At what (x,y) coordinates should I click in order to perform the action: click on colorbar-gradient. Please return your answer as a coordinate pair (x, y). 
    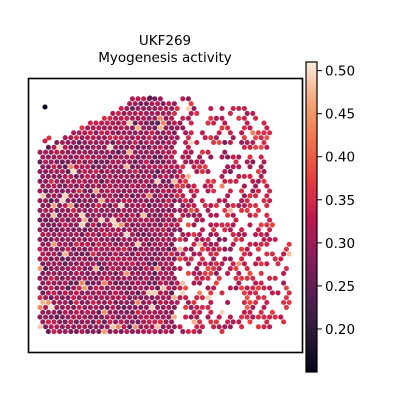
    Looking at the image, I should click on (311, 217).